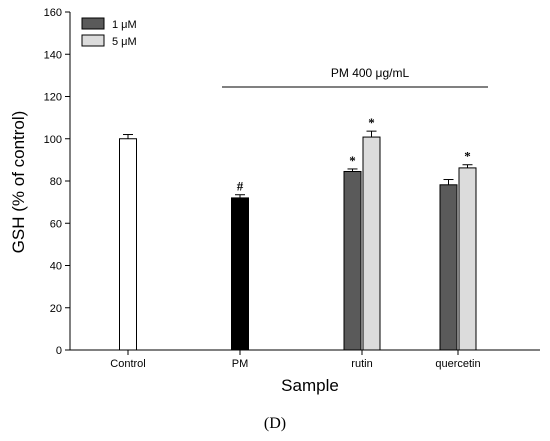  What do you see at coordinates (361, 364) in the screenshot?
I see `x-tick-label: rutin` at bounding box center [361, 364].